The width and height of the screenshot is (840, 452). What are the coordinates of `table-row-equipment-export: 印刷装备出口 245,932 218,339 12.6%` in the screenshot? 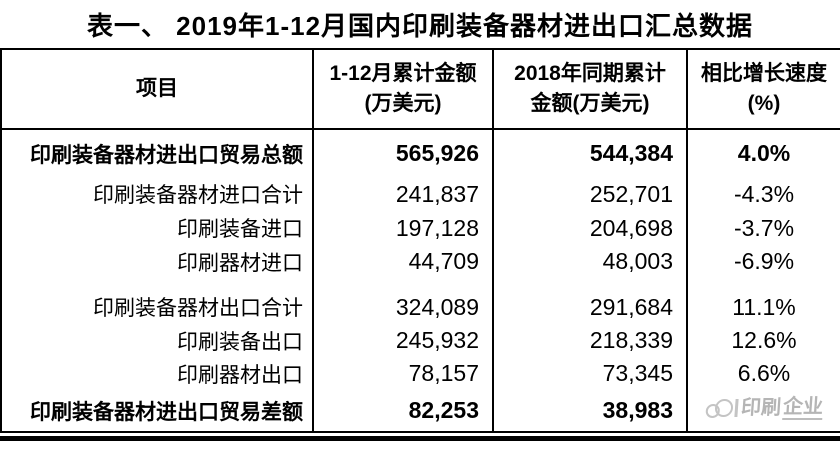 It's located at (420, 340).